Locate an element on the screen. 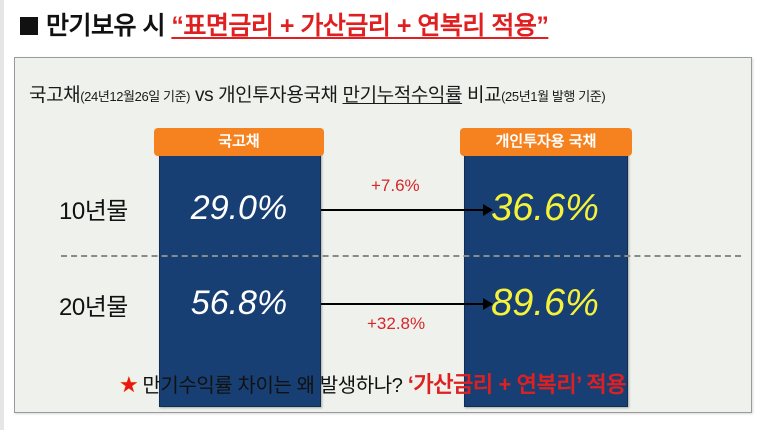 Image resolution: width=768 pixels, height=430 pixels. footnote-question: 만기수익률 차이는 왜 발생하나? is located at coordinates (275, 386).